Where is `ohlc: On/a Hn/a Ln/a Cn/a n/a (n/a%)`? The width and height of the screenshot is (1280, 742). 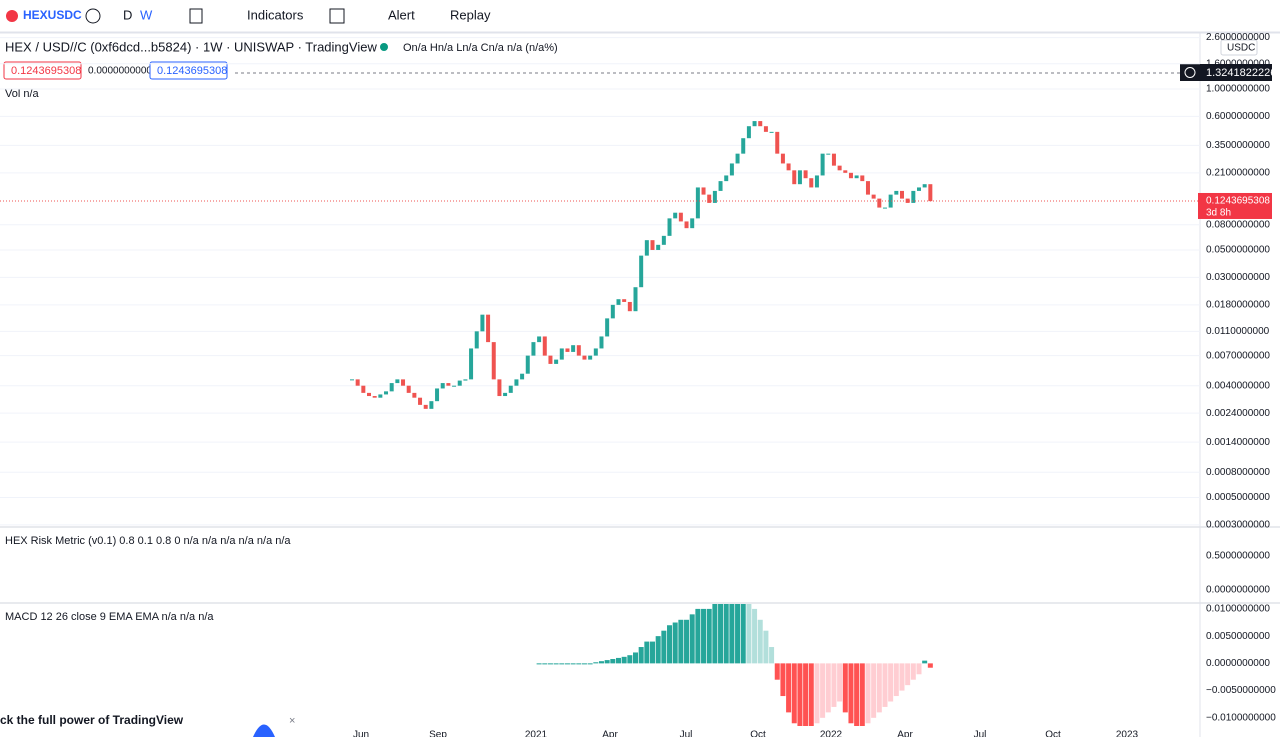 ohlc: On/a Hn/a Ln/a Cn/a n/a (n/a%) is located at coordinates (480, 48).